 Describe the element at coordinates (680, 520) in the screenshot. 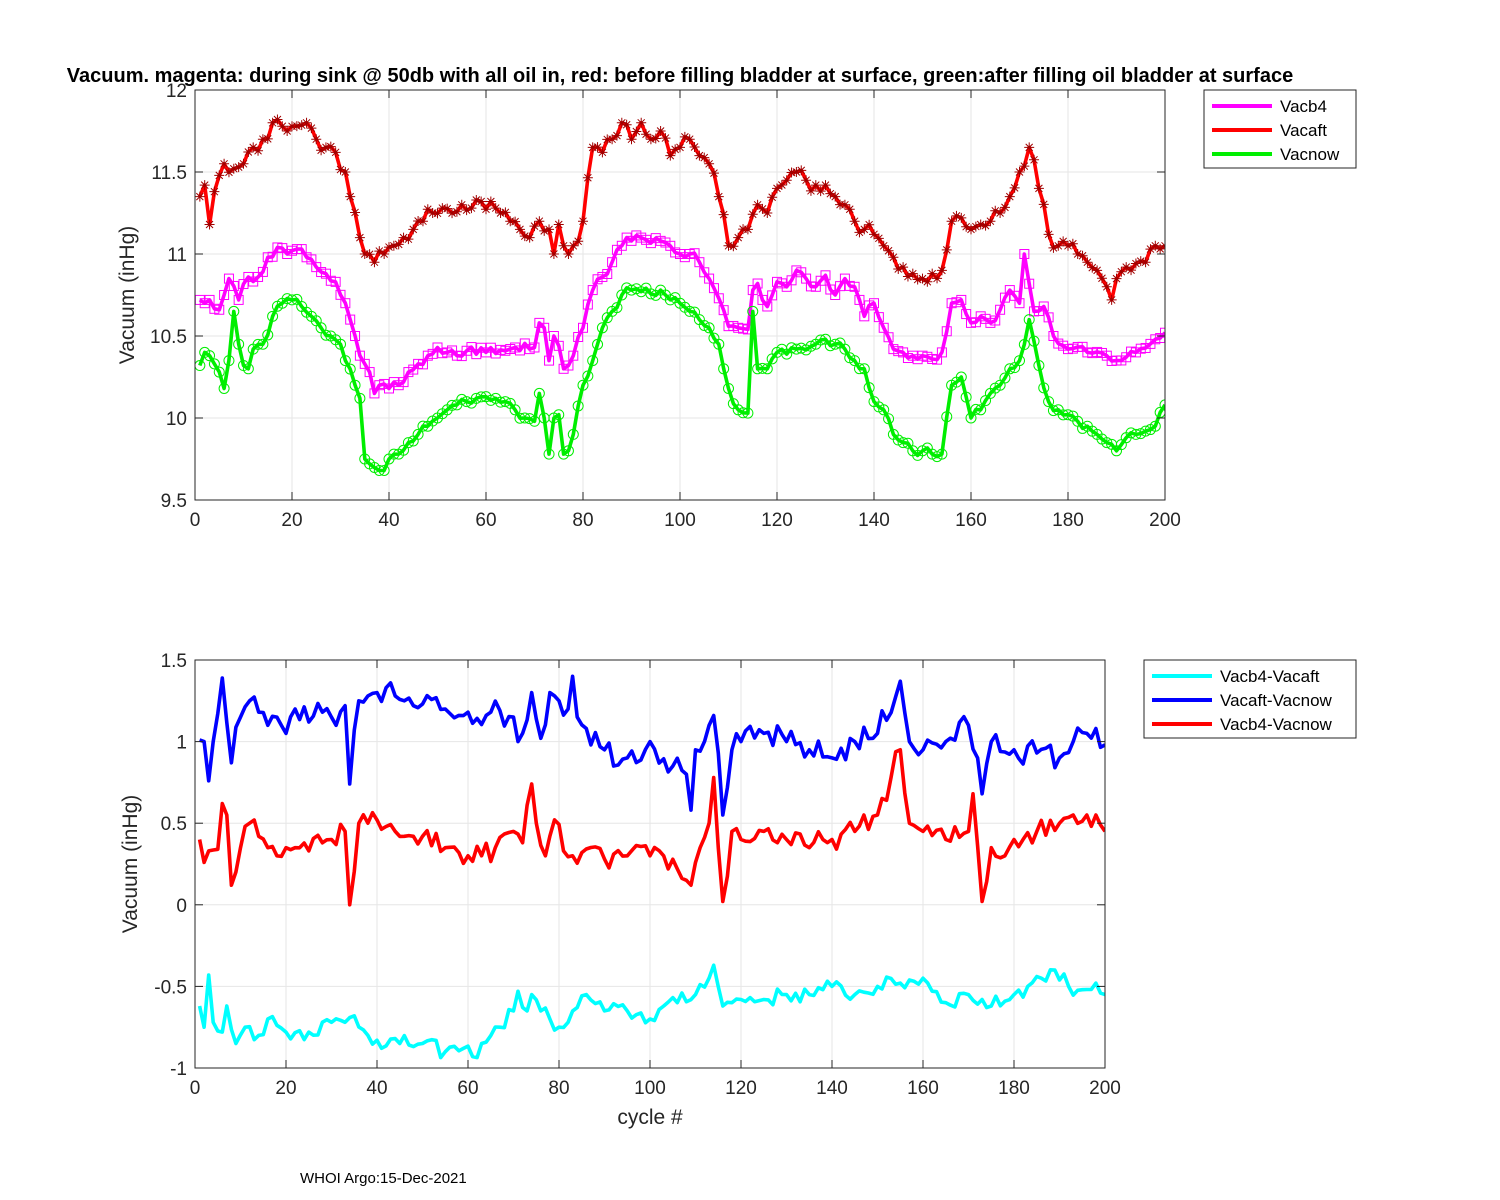

I see `x-tick-label: 100` at that location.